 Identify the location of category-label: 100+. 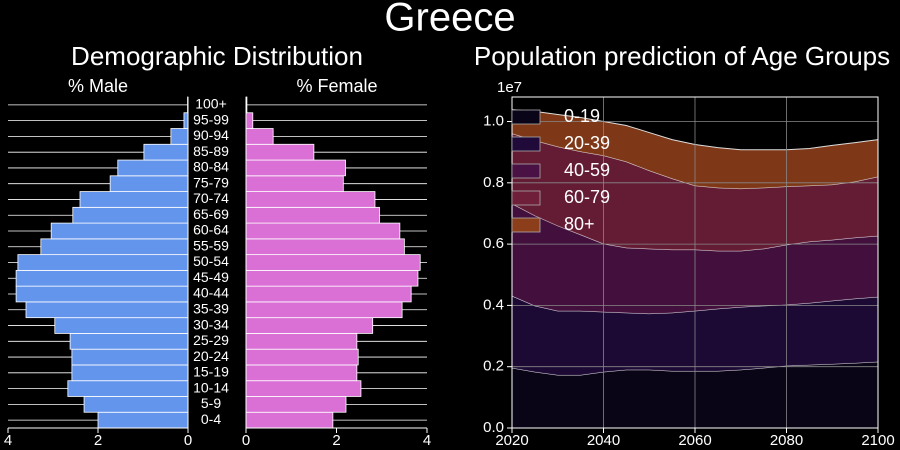
(211, 104).